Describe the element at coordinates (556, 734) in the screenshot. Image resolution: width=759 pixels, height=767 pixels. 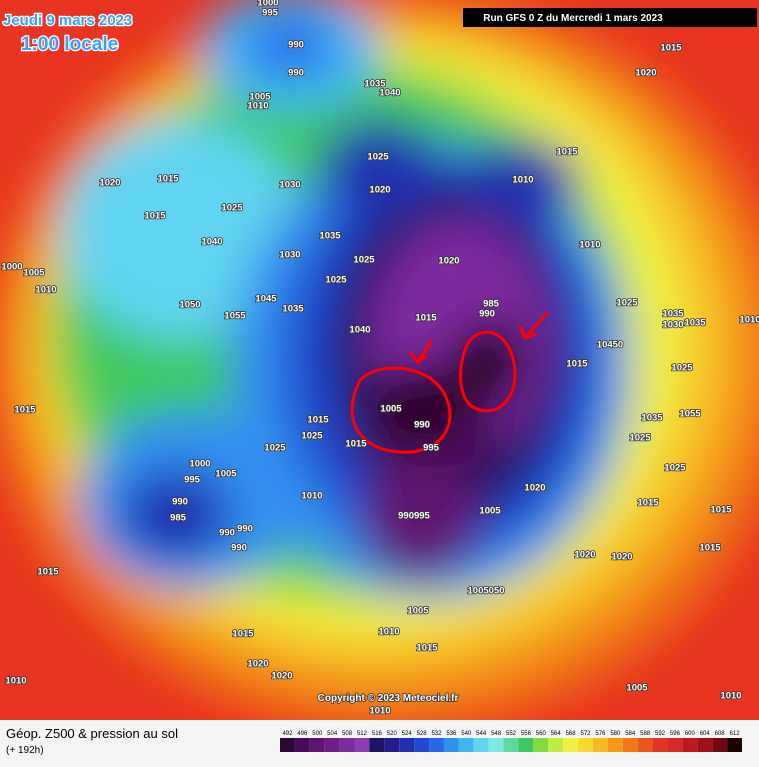
I see `scale-label: 564` at that location.